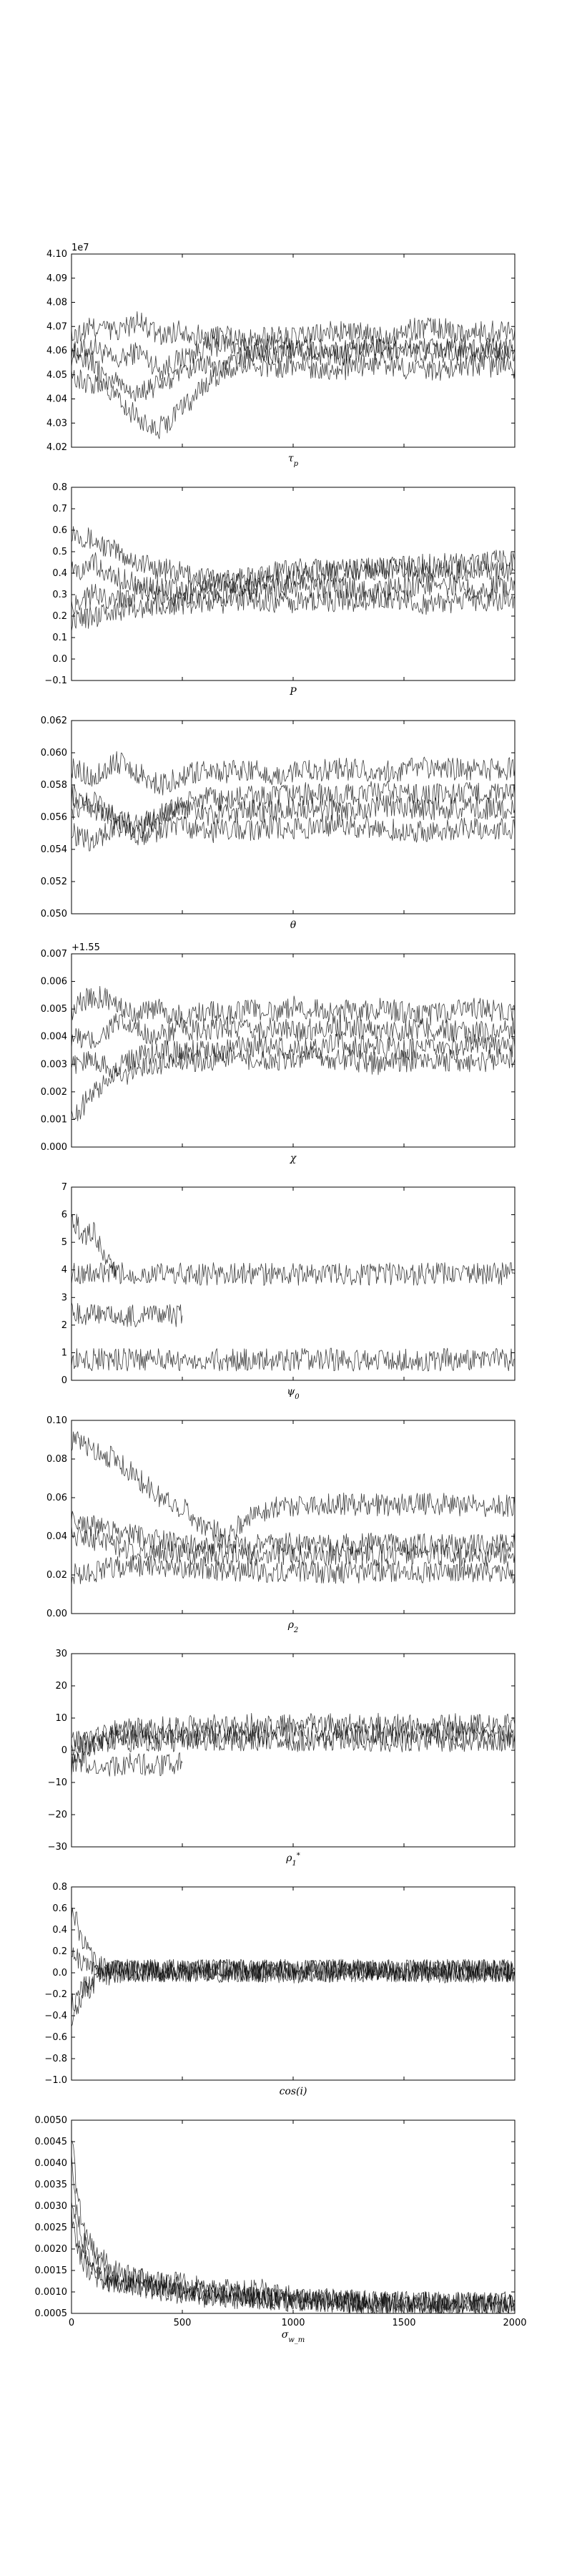 This screenshot has height=2576, width=572. I want to click on subplot-3: 0.050 0.052 0.054 0.056 0.058 0.060 0.062 θ, so click(278, 823).